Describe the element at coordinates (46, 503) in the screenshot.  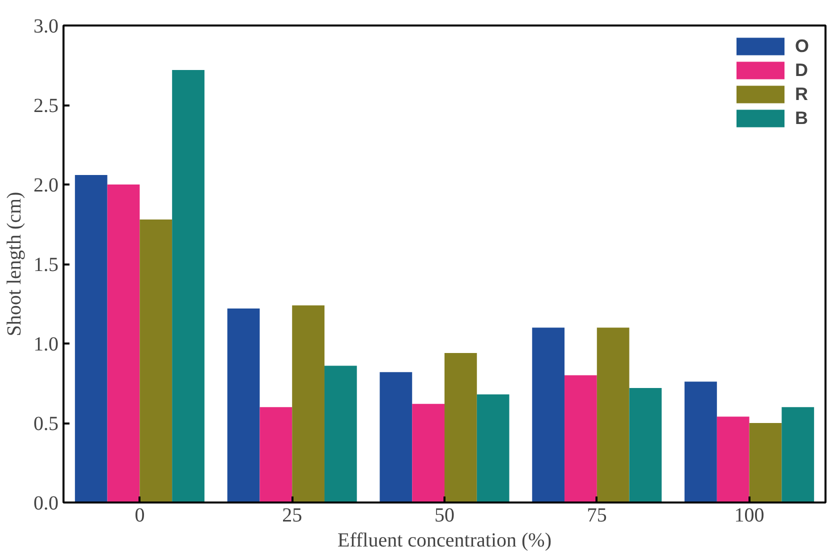
I see `y-tick-label: 0.0` at that location.